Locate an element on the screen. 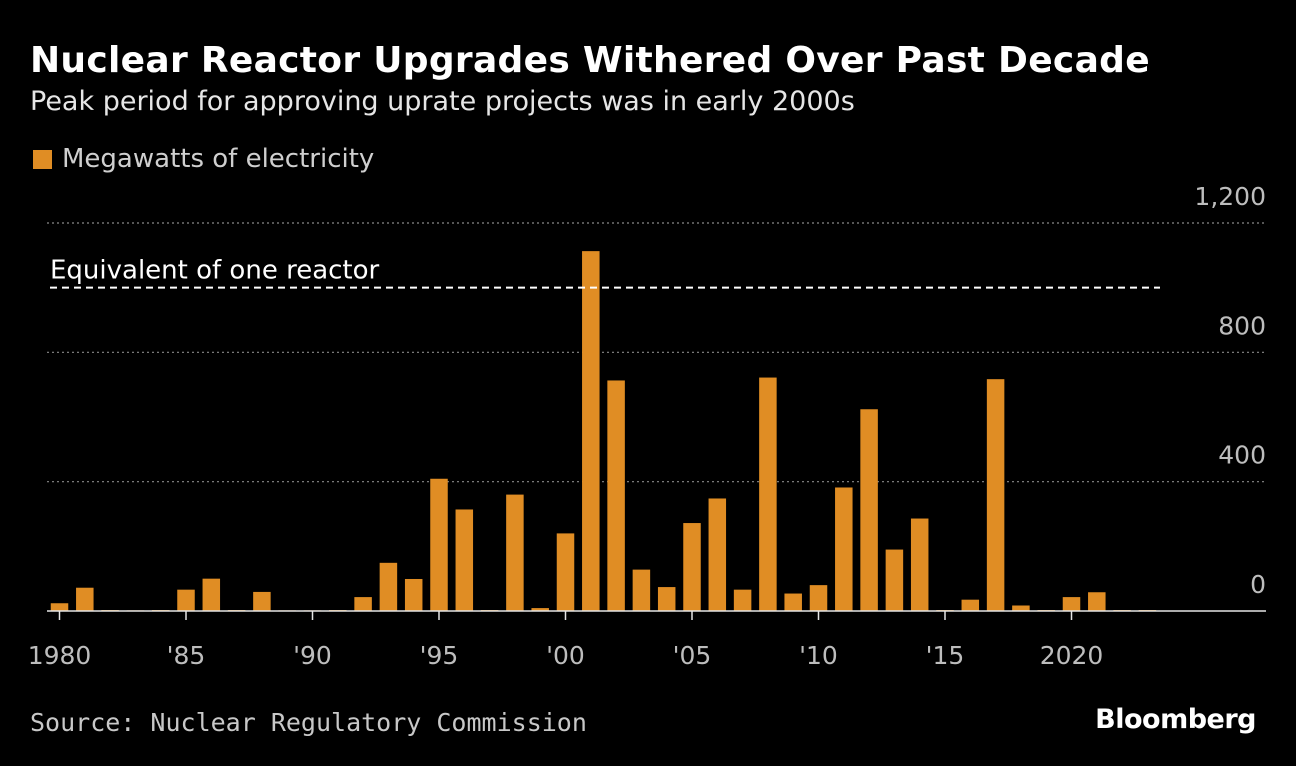  x-tick-label: '15 is located at coordinates (945, 655).